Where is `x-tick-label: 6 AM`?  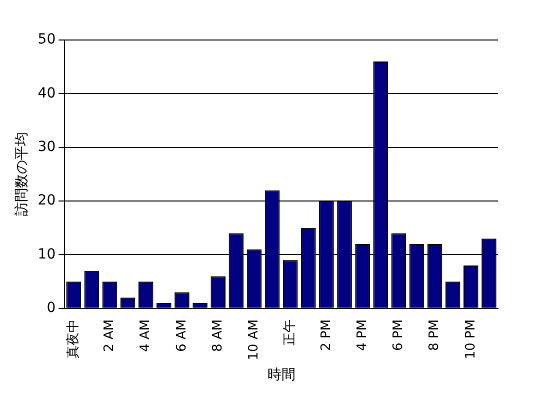 x-tick-label: 6 AM is located at coordinates (182, 335).